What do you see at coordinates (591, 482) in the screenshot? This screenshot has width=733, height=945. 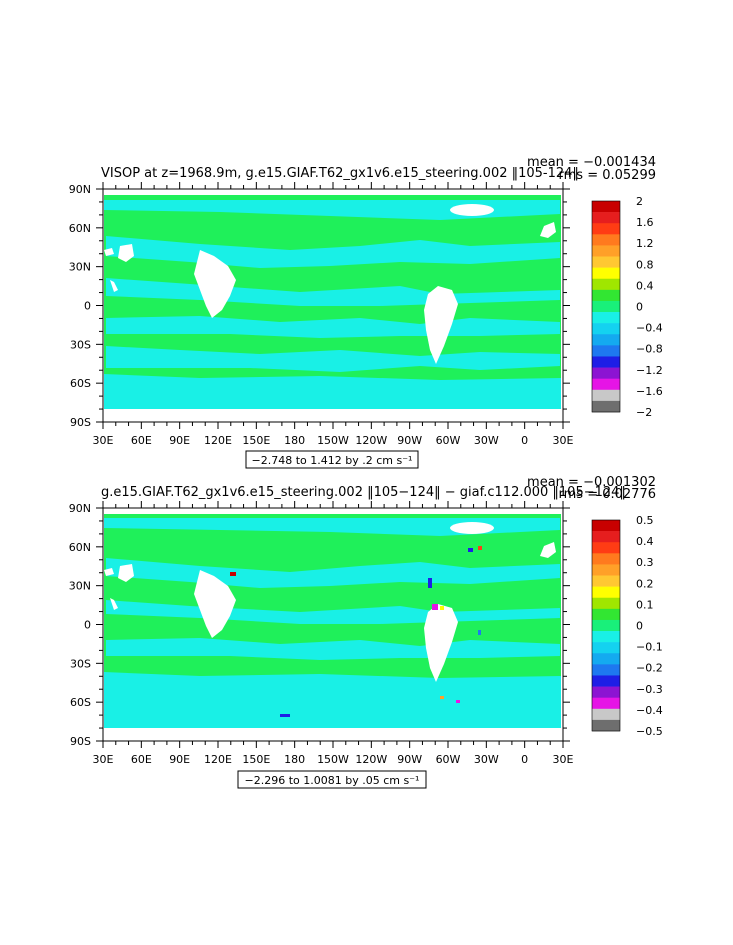 I see `panel-2-mean: mean = −0.001302` at bounding box center [591, 482].